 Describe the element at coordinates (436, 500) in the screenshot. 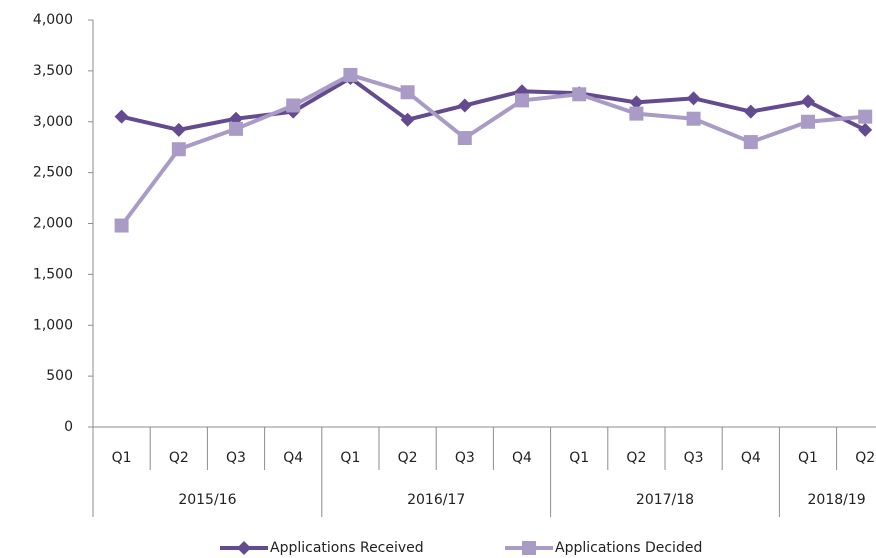

I see `group-label: 2016/17` at that location.